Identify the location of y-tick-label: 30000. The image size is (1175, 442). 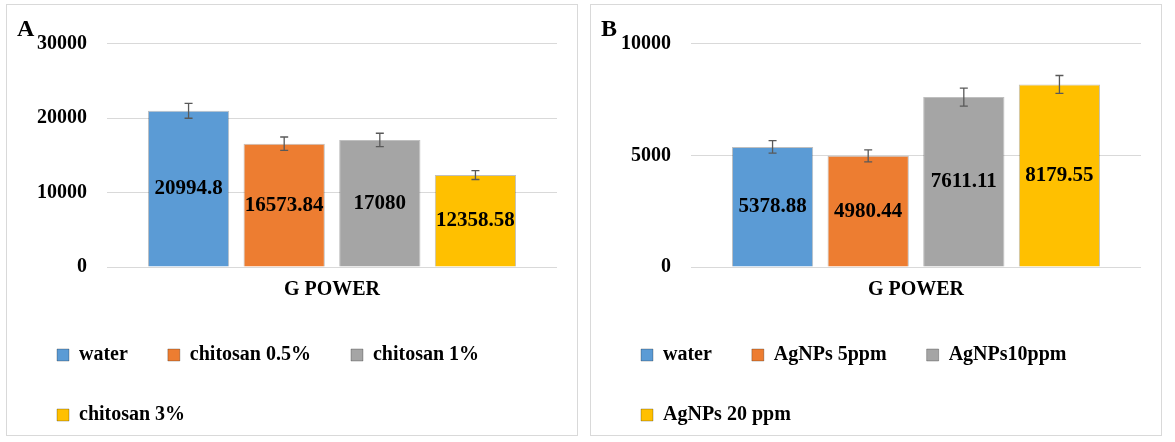
(62, 41).